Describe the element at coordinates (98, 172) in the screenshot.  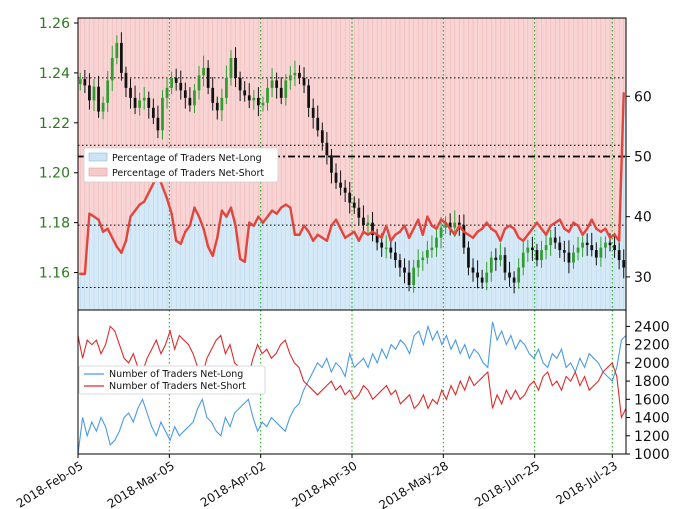
I see `legend-swatch-net-short` at that location.